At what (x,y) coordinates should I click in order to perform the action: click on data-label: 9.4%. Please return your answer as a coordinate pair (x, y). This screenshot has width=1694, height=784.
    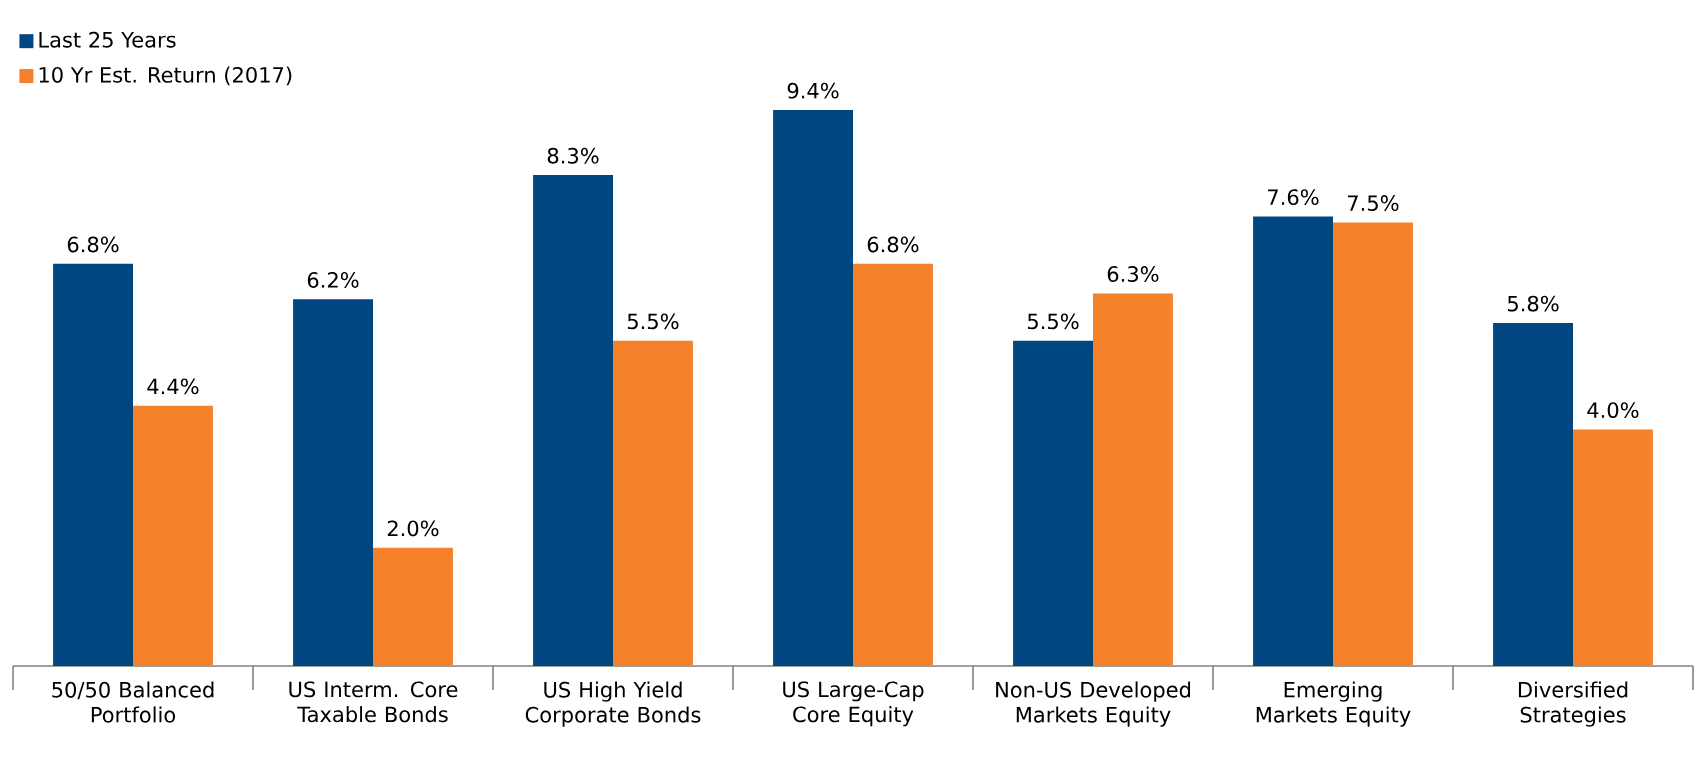
    Looking at the image, I should click on (813, 90).